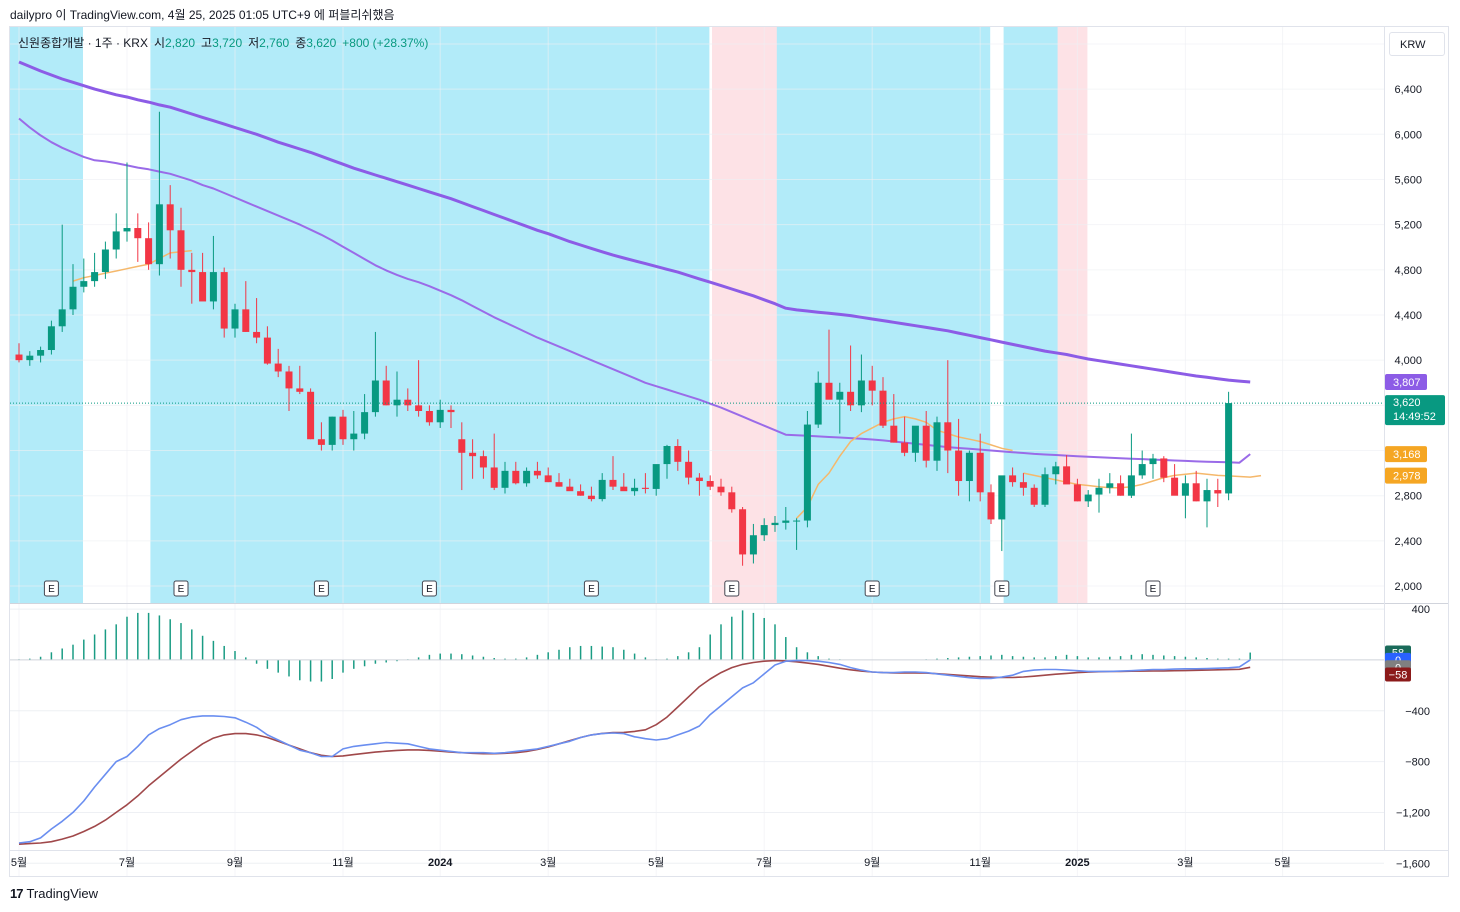 The height and width of the screenshot is (912, 1460). I want to click on legend-symbol: 신원종합개발 · 1주 · KRX, so click(83, 43).